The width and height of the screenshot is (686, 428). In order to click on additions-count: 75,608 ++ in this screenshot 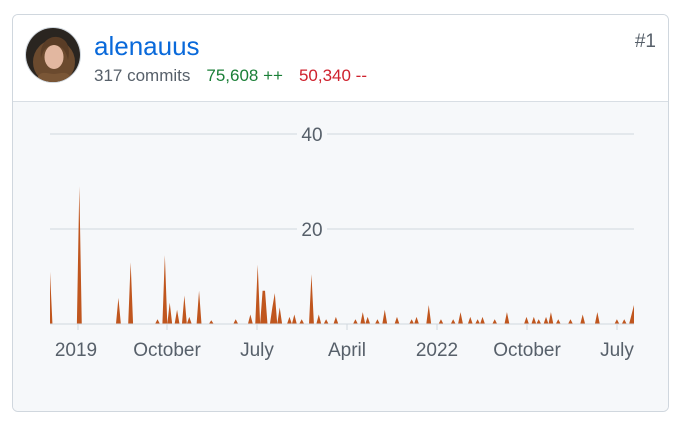, I will do `click(244, 75)`.